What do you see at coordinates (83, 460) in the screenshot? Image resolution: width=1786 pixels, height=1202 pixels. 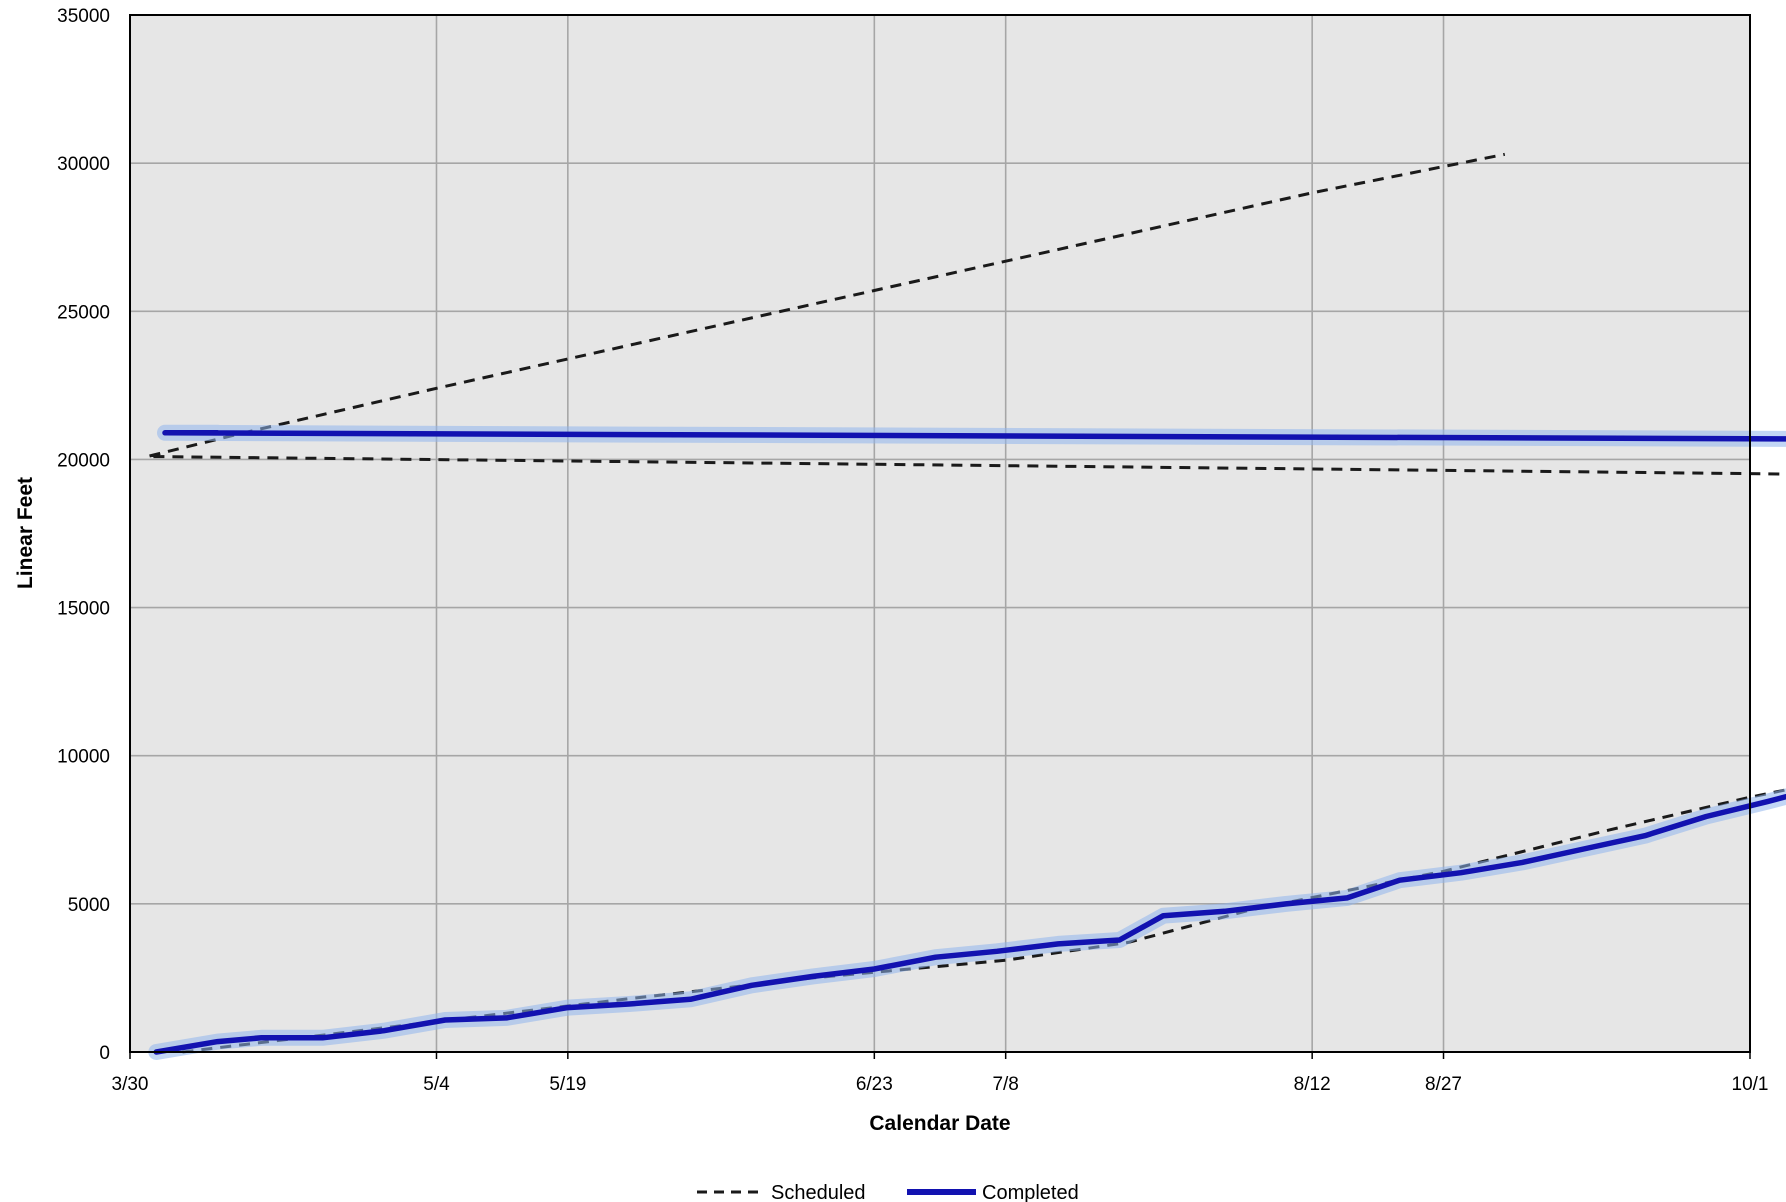 I see `y-tick-label: 20000` at bounding box center [83, 460].